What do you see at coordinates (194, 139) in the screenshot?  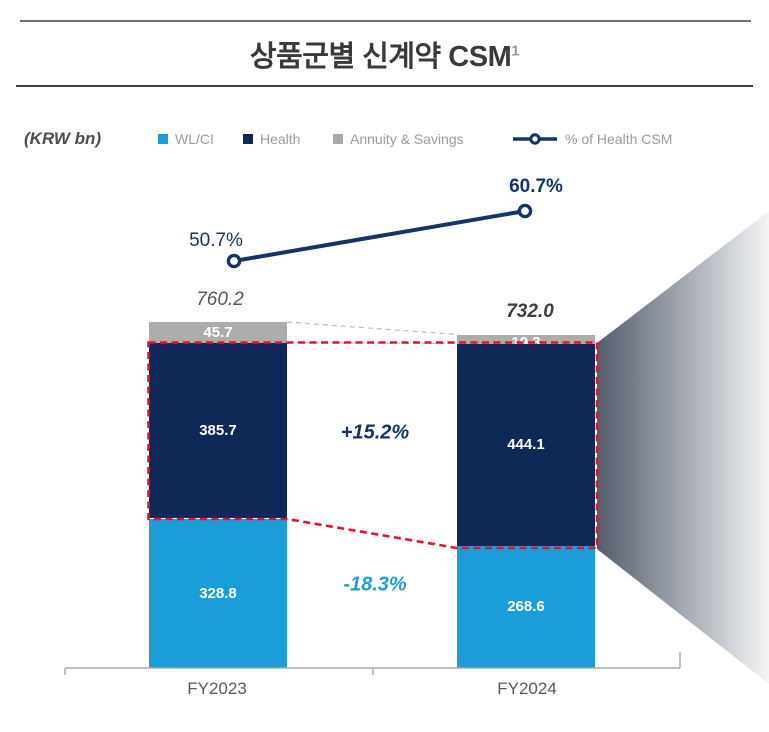 I see `legend-label: WL/CI` at bounding box center [194, 139].